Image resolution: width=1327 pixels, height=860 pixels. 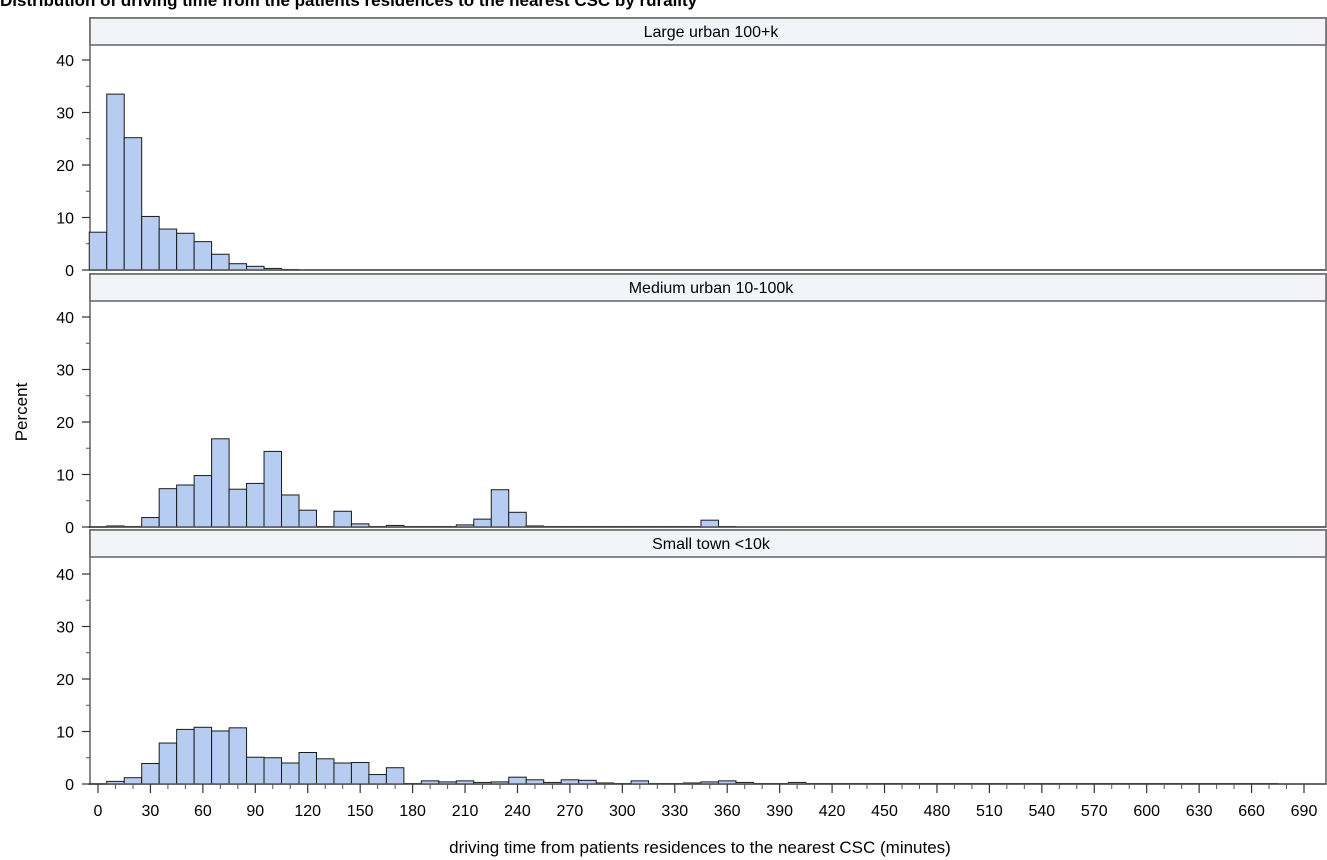 I want to click on x-tick-label: 150, so click(x=360, y=811).